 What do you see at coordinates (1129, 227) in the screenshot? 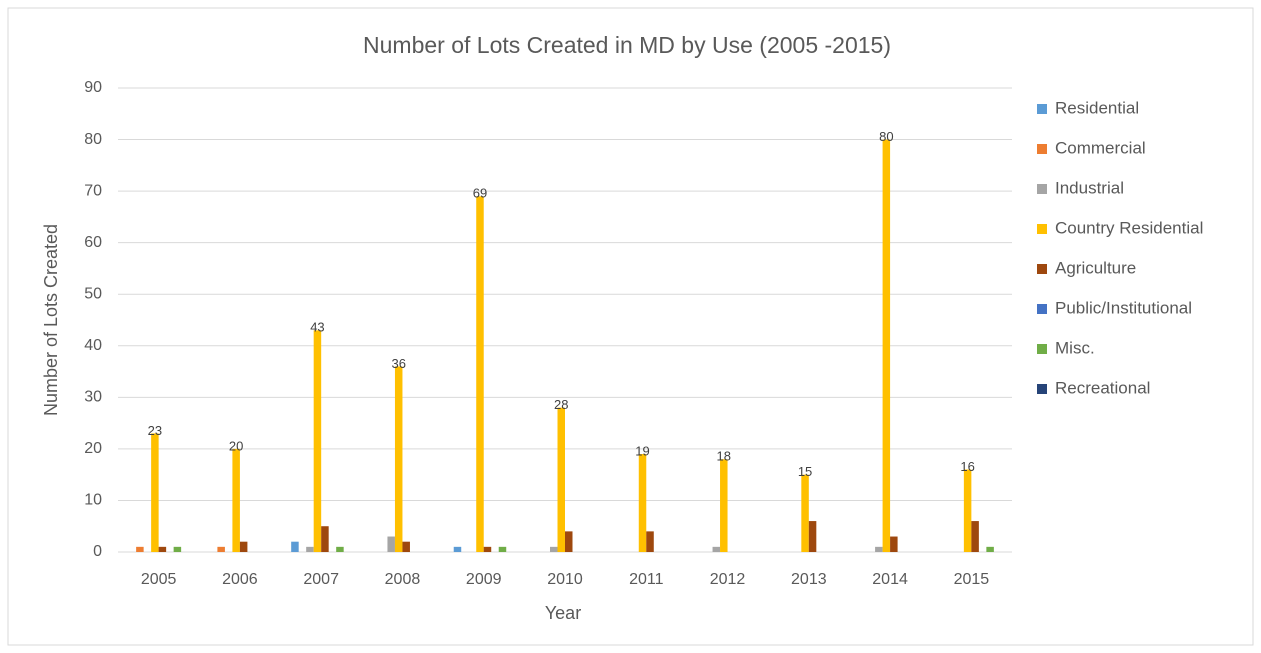
I see `legend-label: Country Residential` at bounding box center [1129, 227].